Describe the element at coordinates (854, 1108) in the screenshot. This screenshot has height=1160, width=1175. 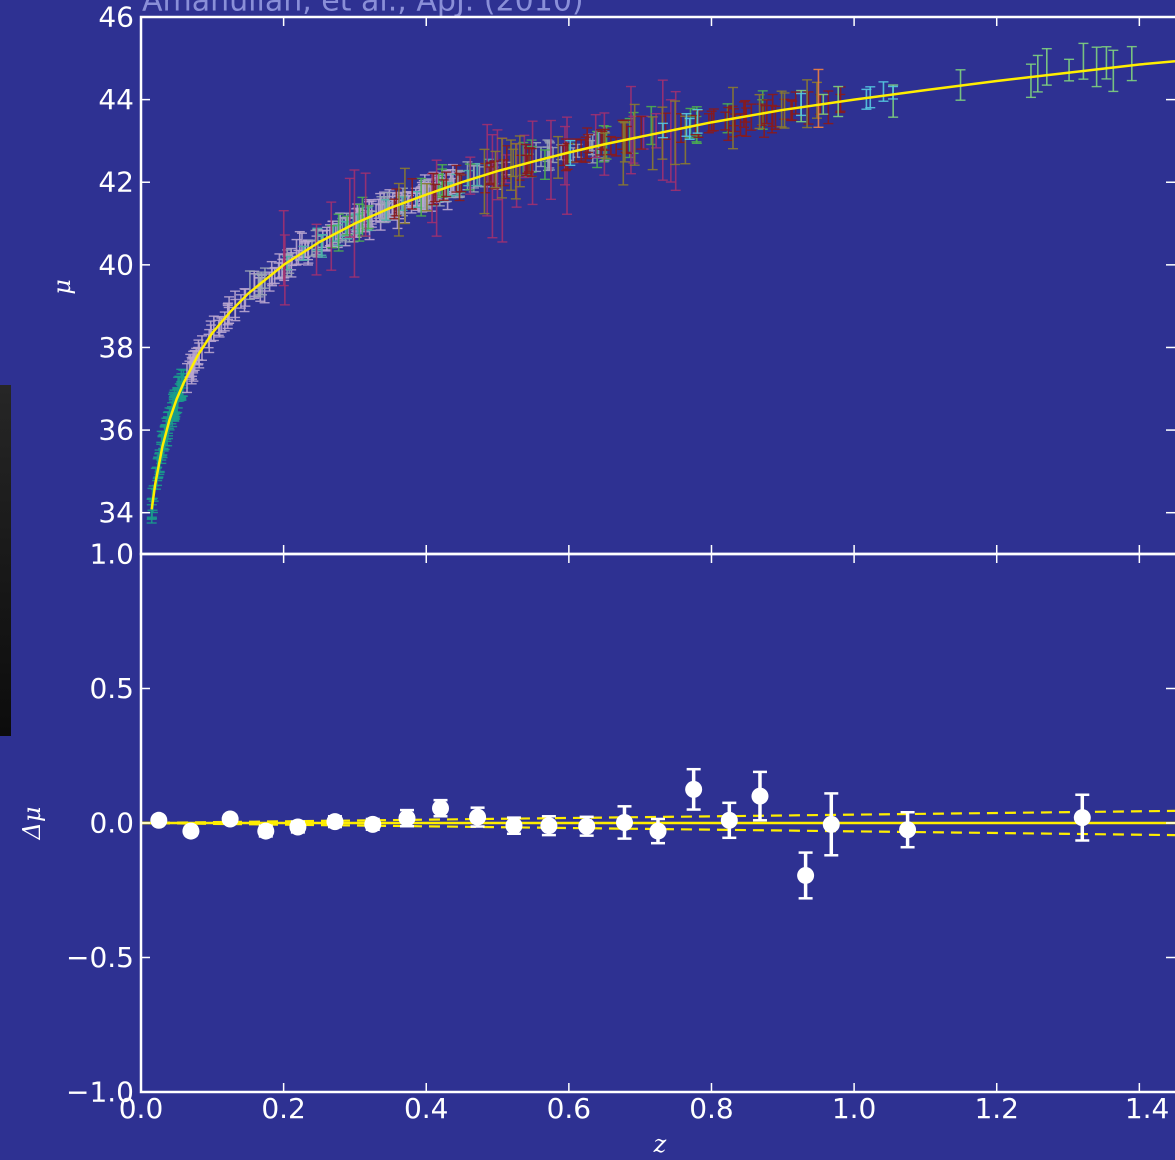
I see `x-tick-label: 1.0` at that location.